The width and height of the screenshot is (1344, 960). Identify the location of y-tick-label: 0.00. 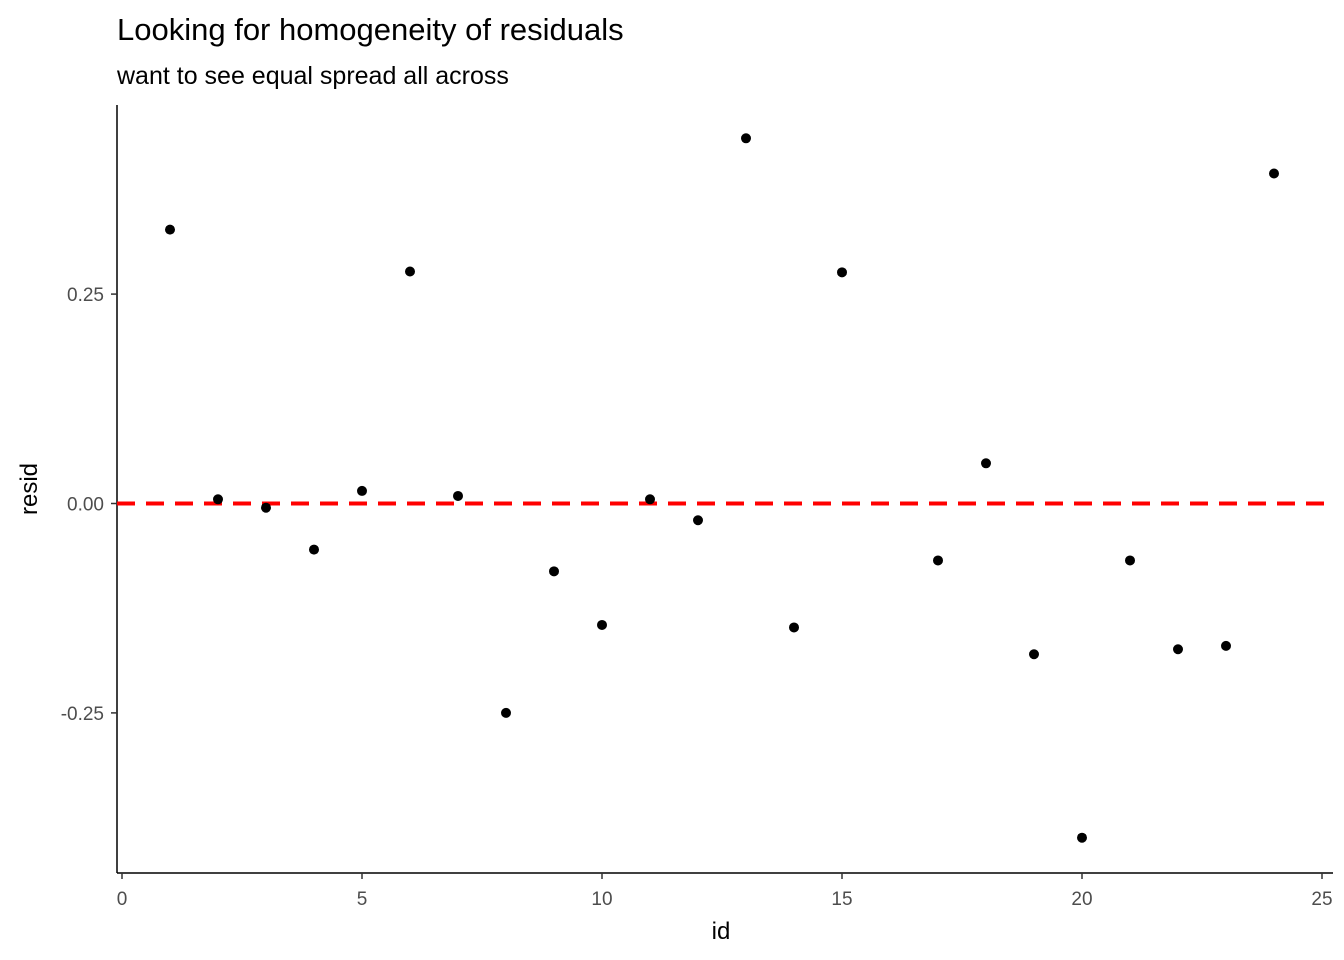
(85, 505).